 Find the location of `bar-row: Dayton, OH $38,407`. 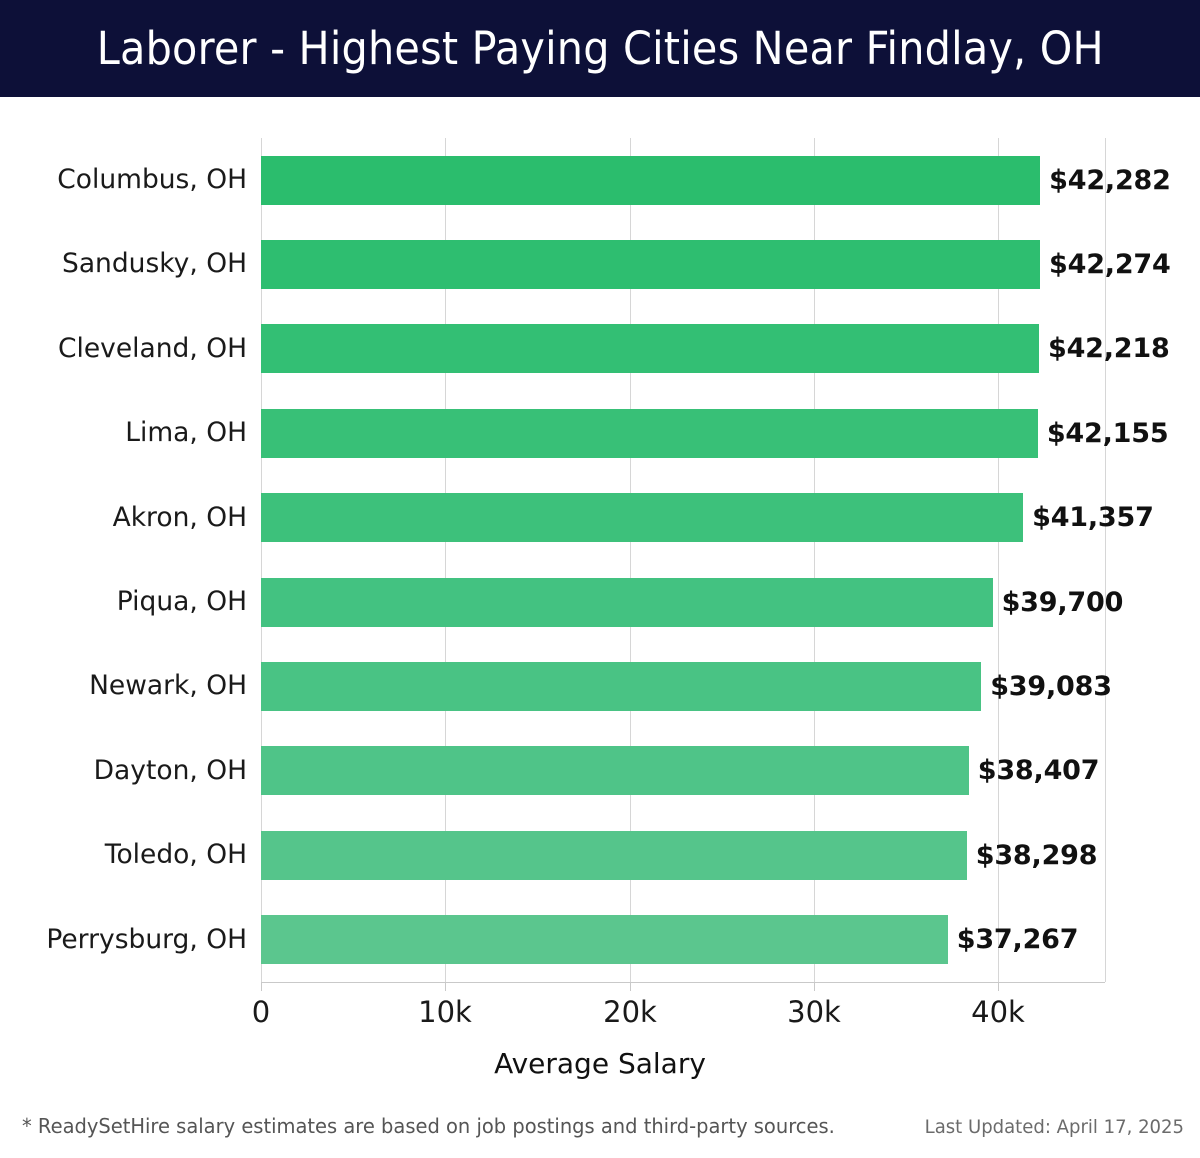

bar-row: Dayton, OH $38,407 is located at coordinates (600, 771).